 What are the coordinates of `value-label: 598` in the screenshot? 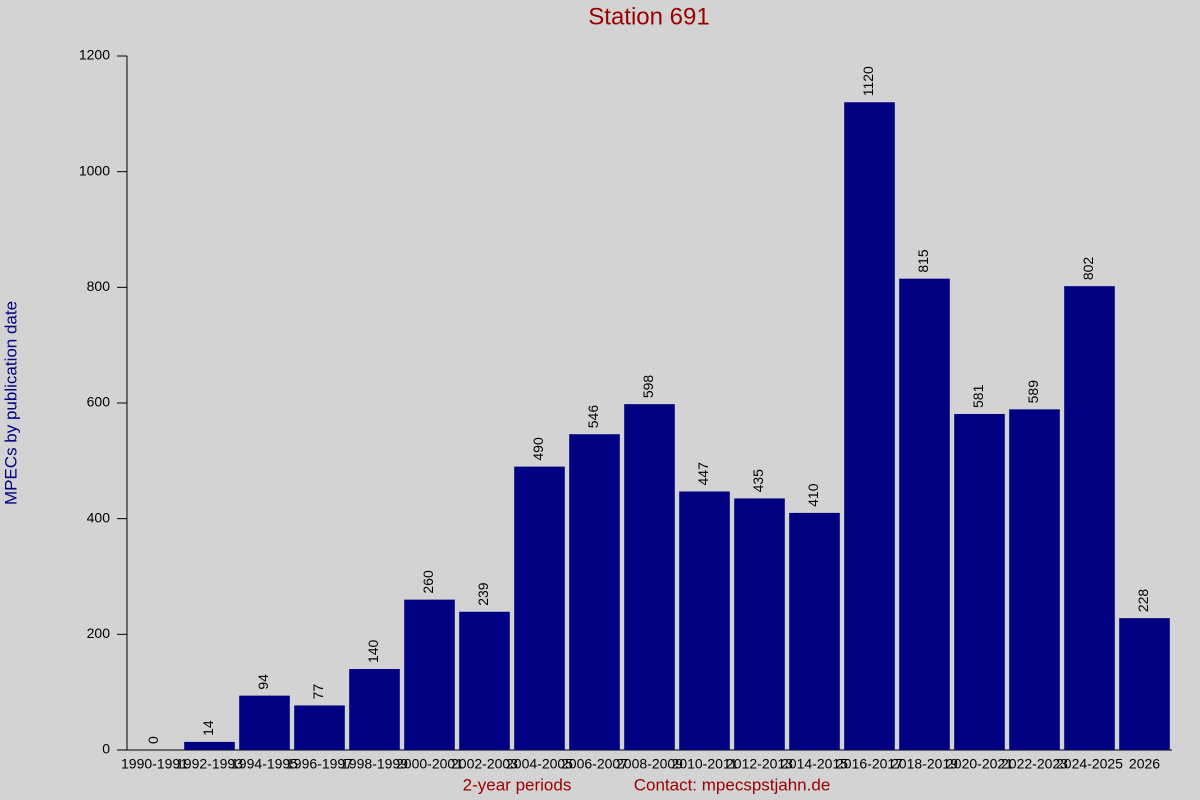 It's located at (648, 387).